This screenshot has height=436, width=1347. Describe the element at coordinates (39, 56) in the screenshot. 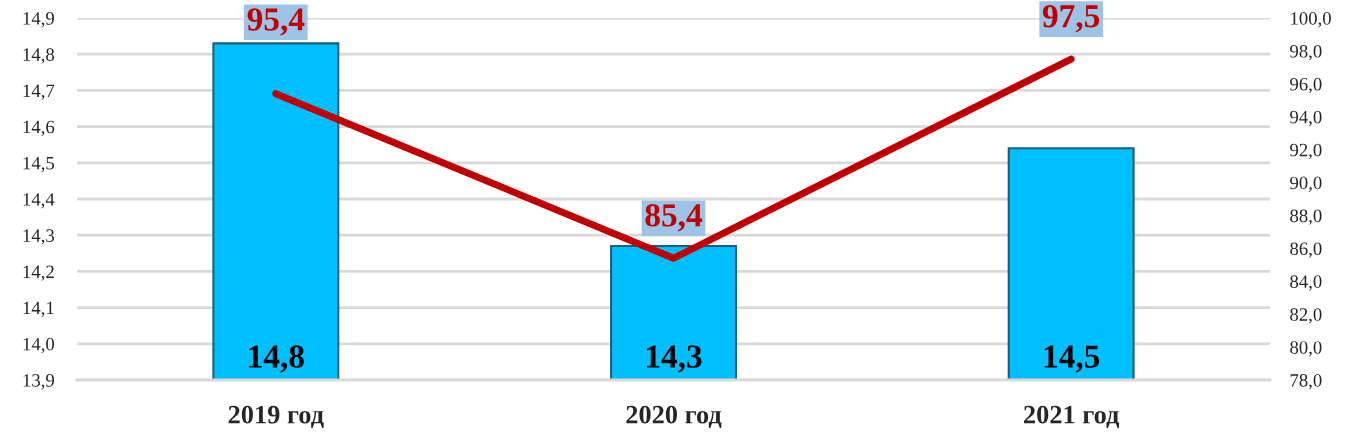

I see `y-tick-label: 14,8` at that location.